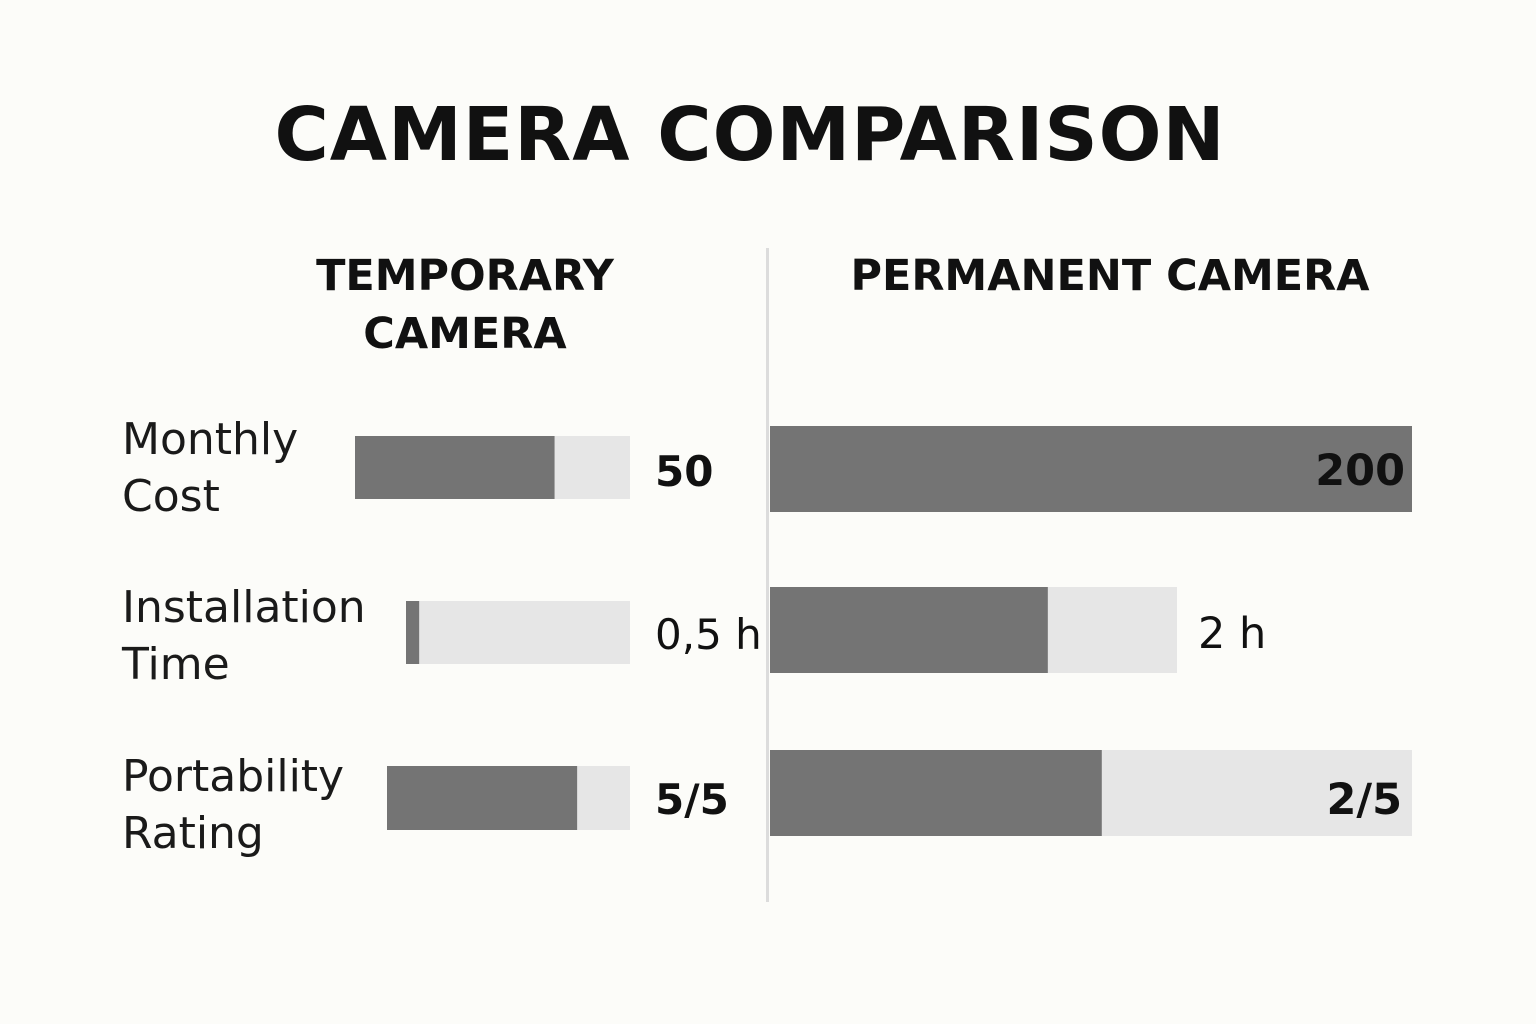 The width and height of the screenshot is (1536, 1024). I want to click on permanent-camera-heading: PERMANENT CAMERA, so click(1110, 276).